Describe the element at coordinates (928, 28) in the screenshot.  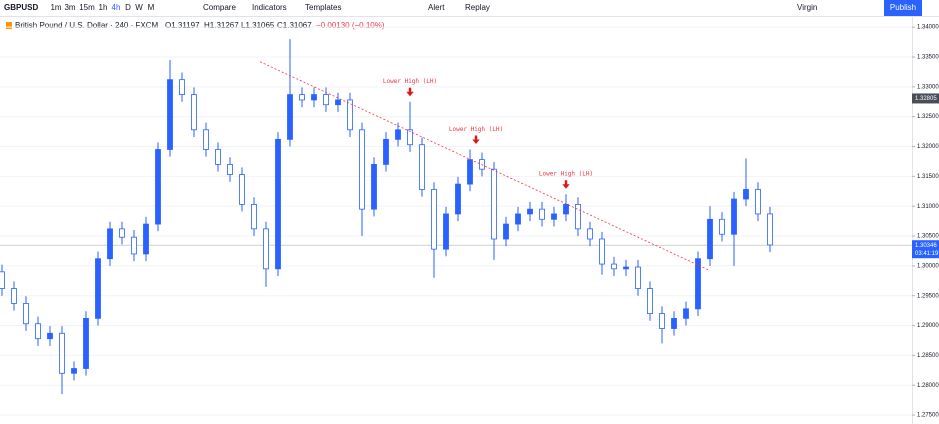
I see `y-tick-label: 1.34000` at that location.